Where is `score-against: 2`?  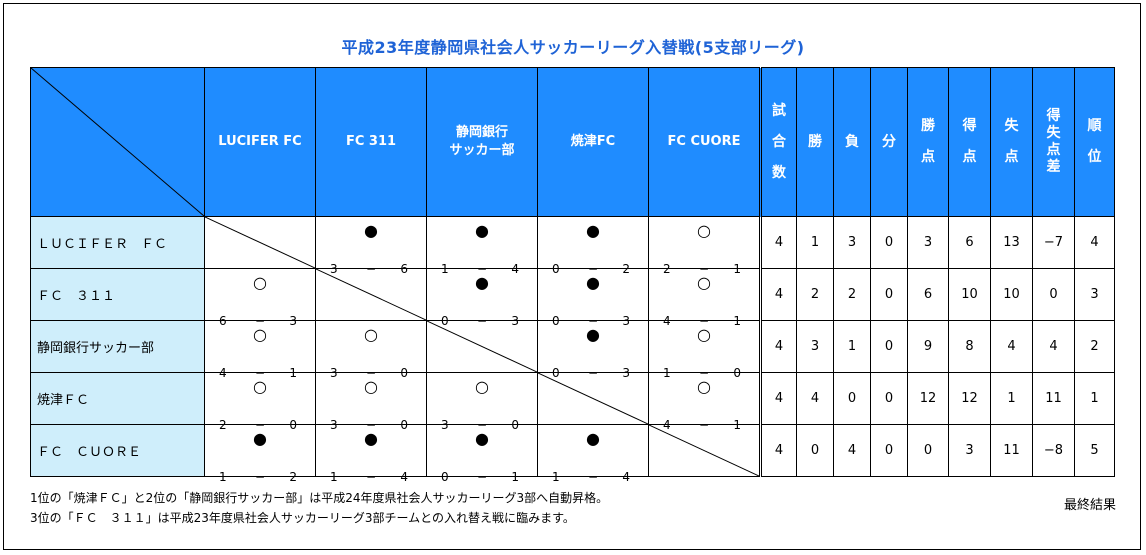
score-against: 2 is located at coordinates (293, 477).